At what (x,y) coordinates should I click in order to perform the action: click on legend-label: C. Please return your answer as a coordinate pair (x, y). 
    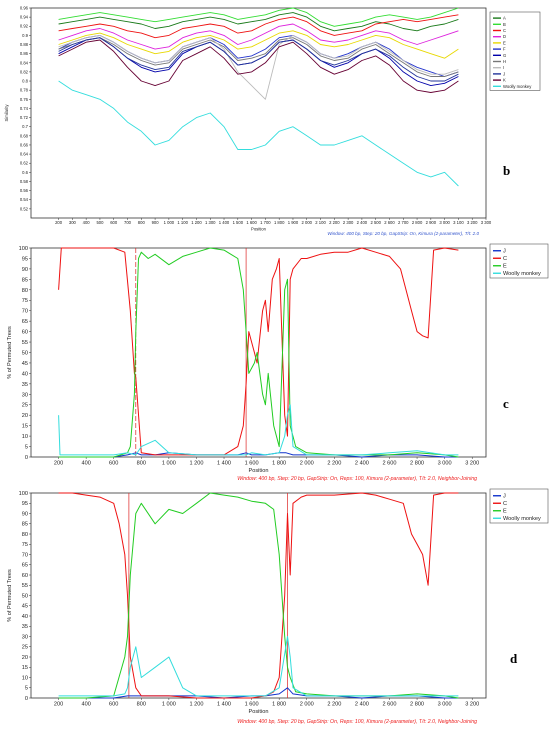
    Looking at the image, I should click on (505, 504).